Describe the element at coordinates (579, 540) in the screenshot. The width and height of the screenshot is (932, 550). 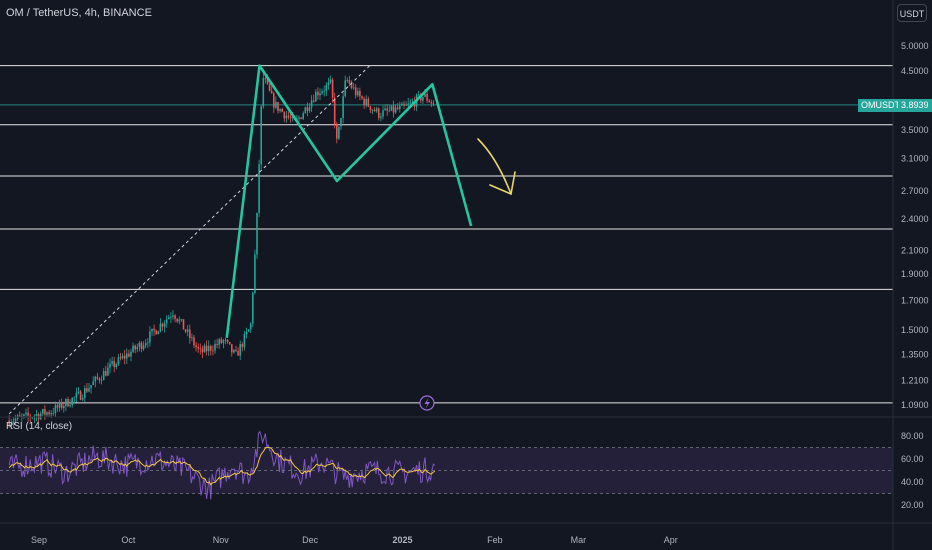
I see `x-tick-label: Mar` at that location.